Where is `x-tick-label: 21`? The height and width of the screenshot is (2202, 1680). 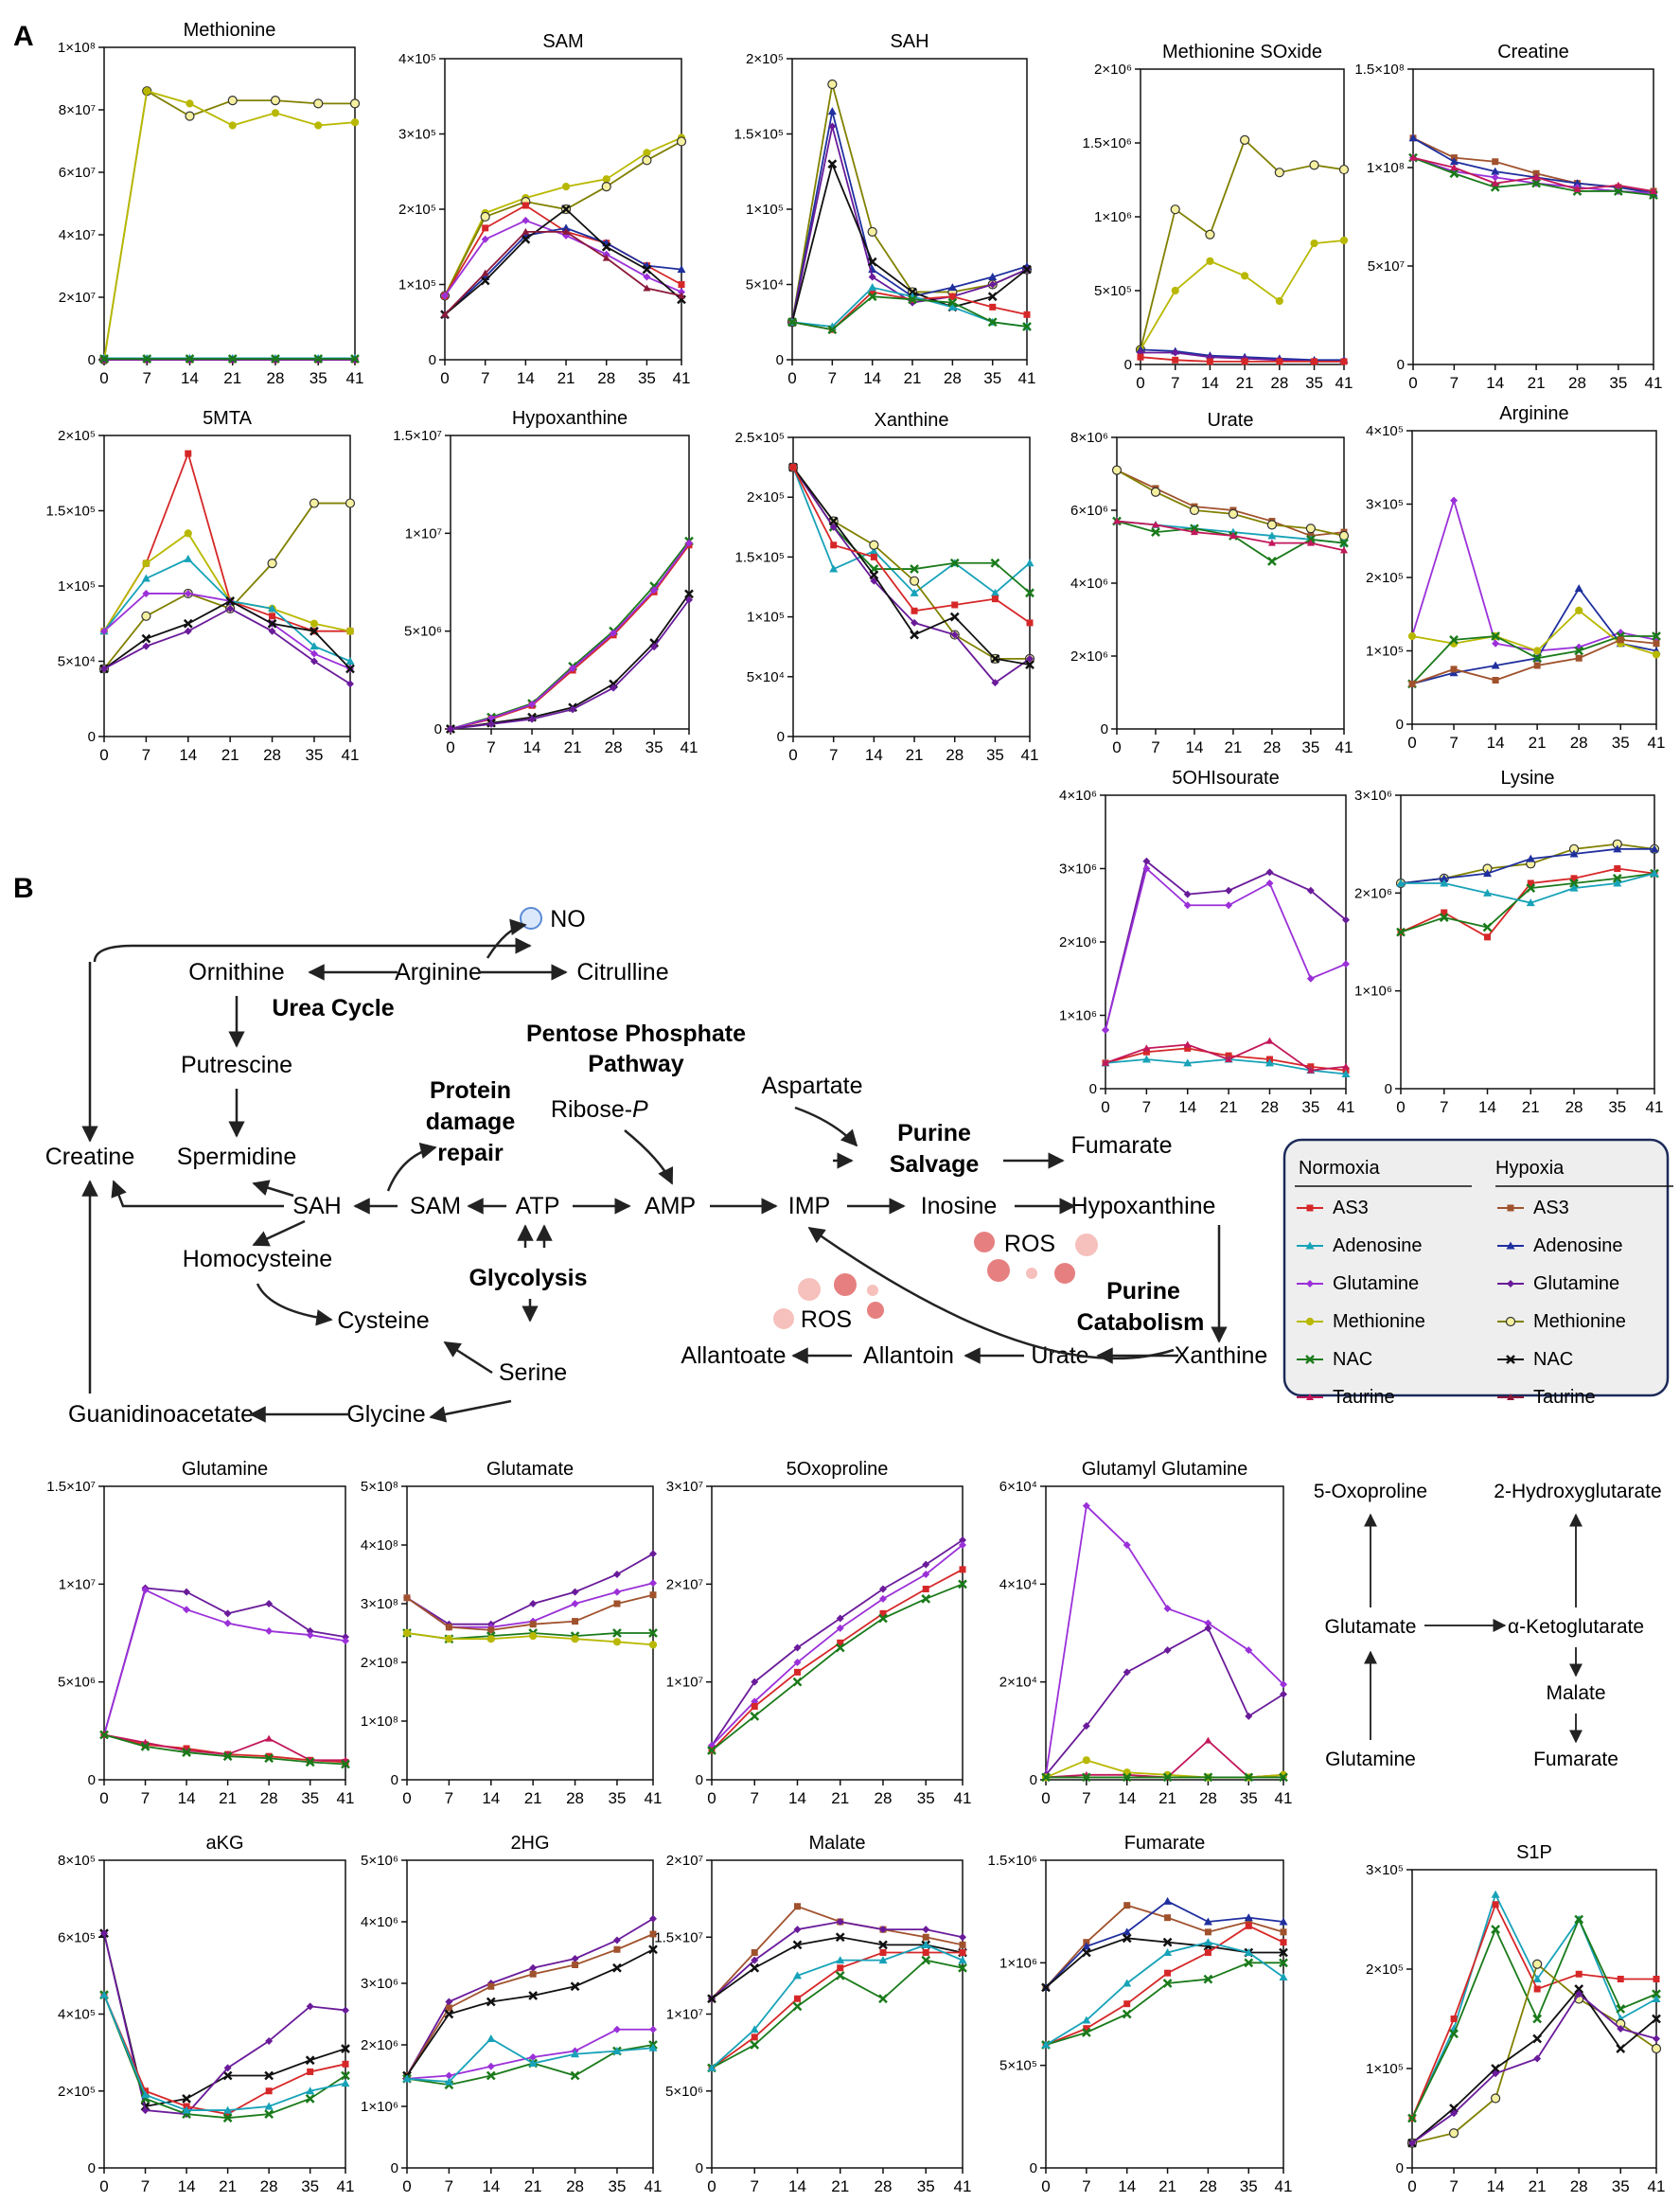
x-tick-label: 21 is located at coordinates (1167, 1798).